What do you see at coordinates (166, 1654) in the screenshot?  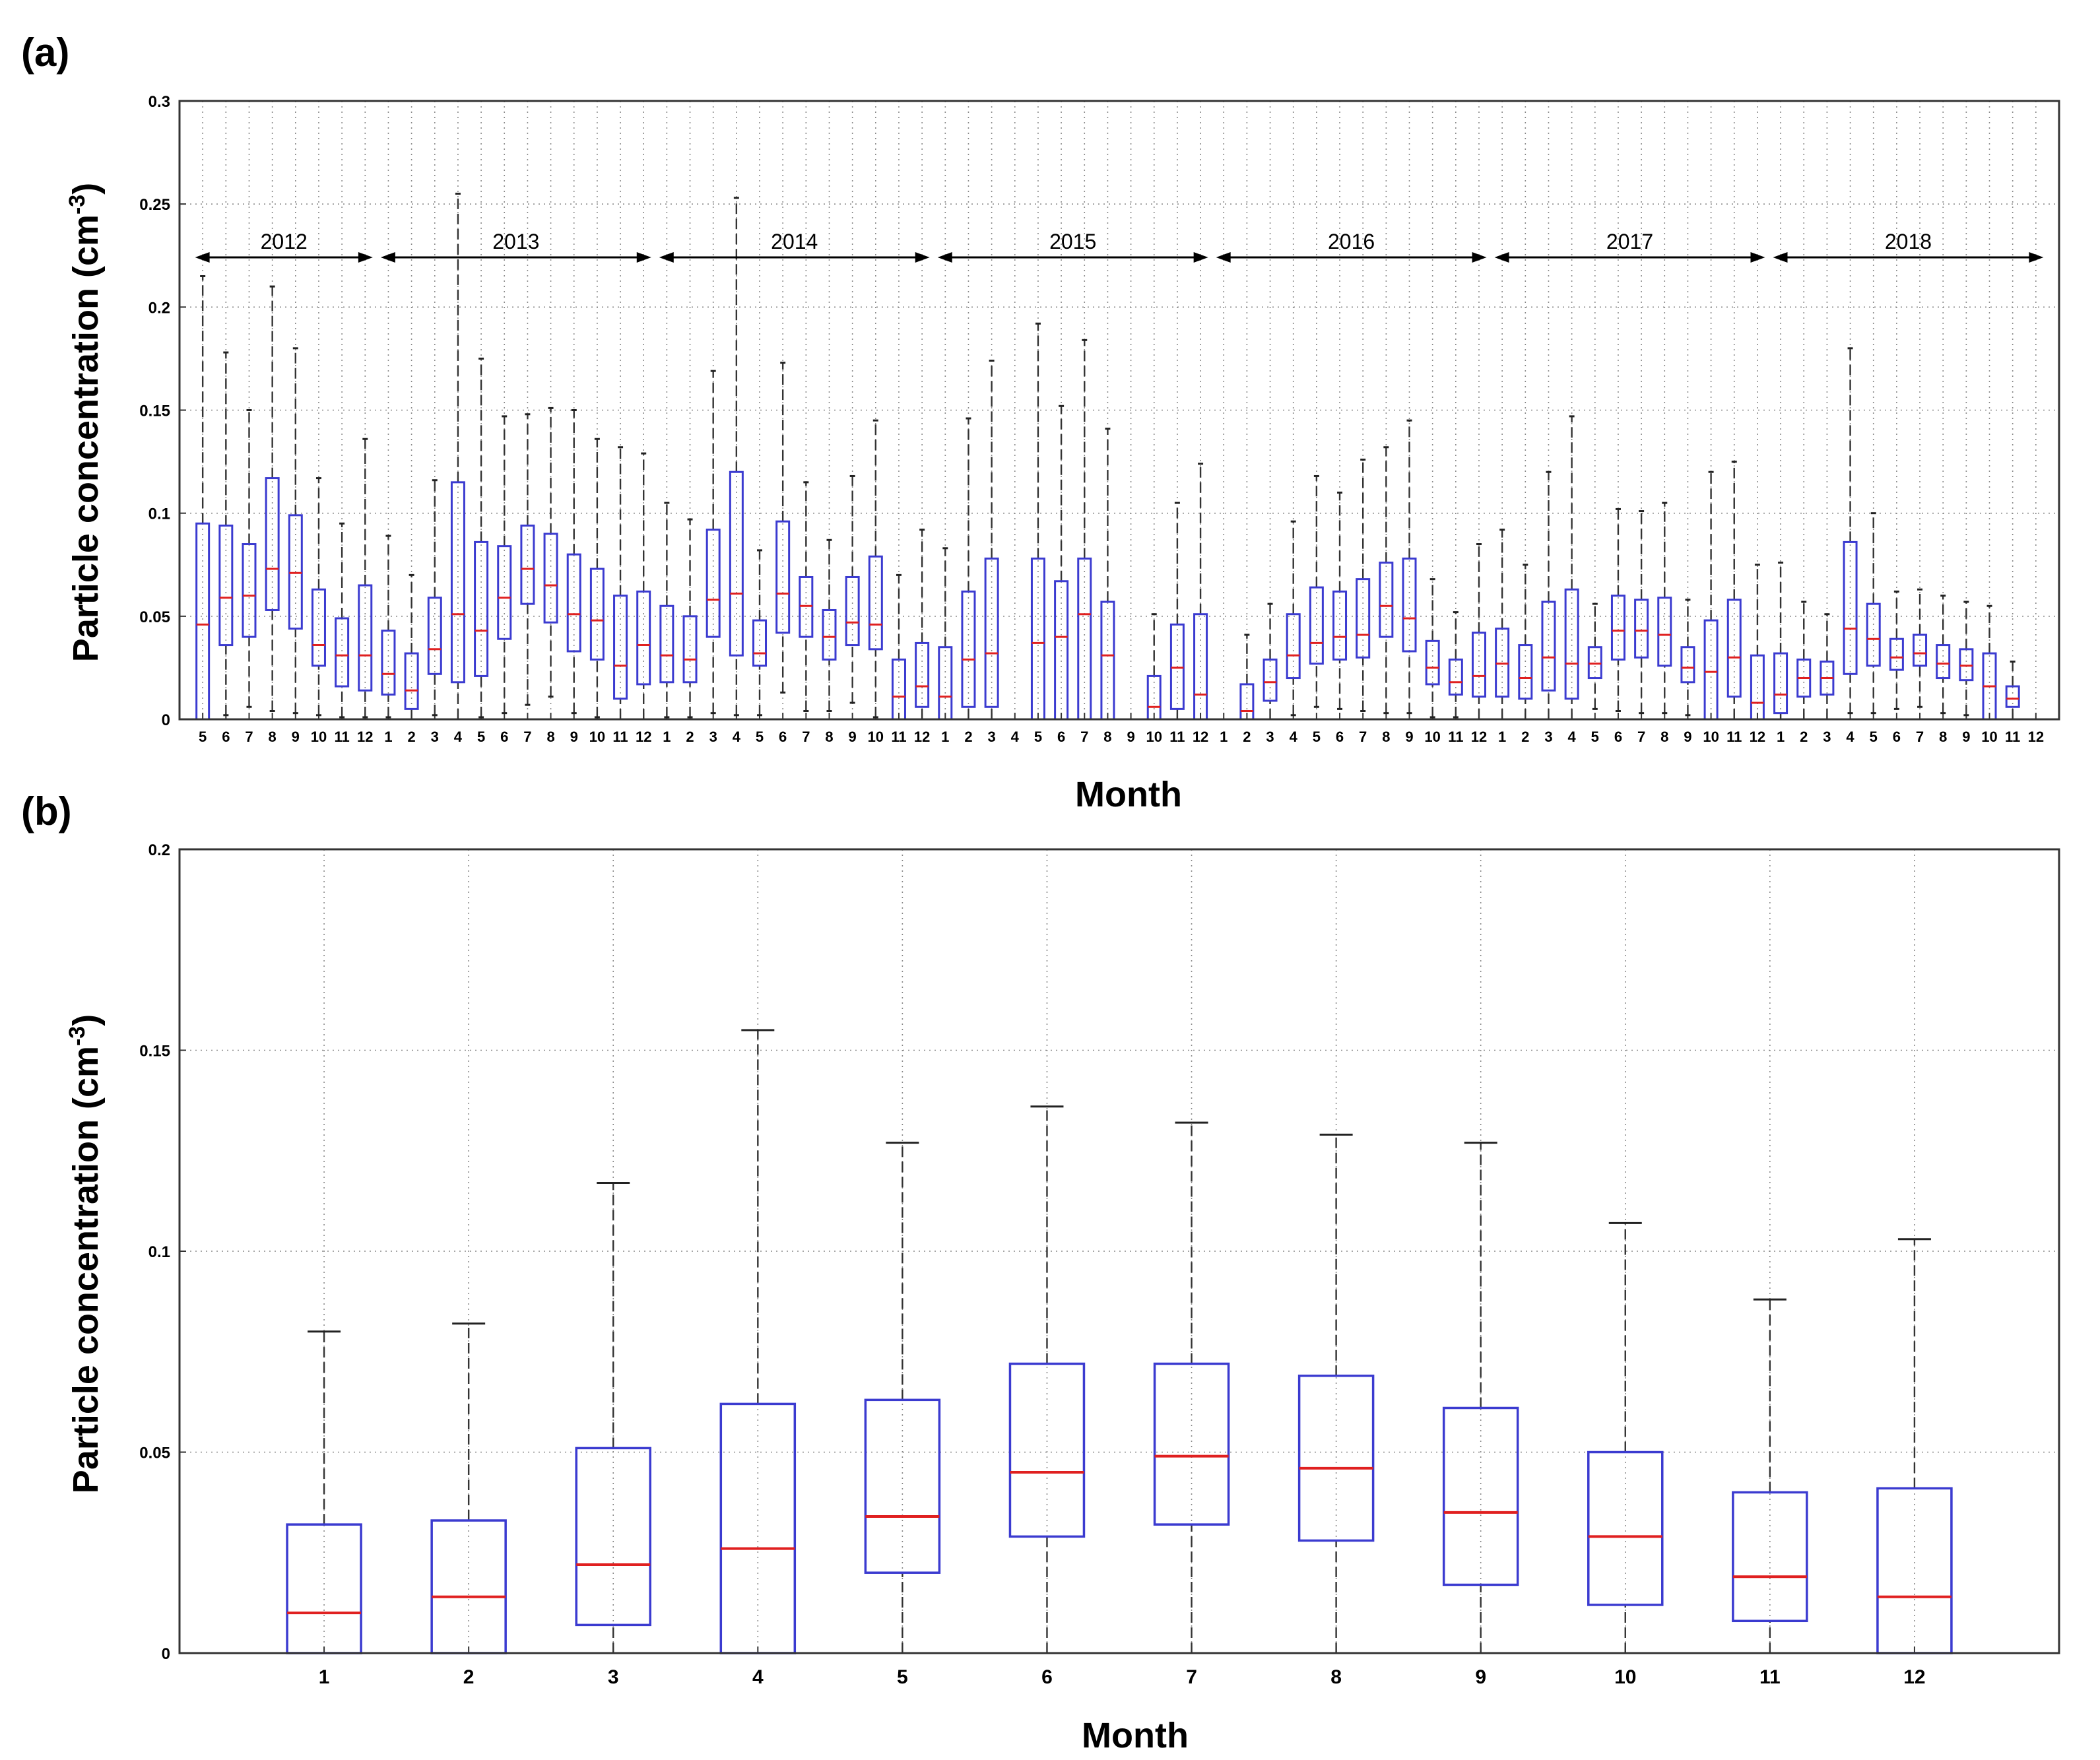 I see `panel-b-ytick-label: 0` at bounding box center [166, 1654].